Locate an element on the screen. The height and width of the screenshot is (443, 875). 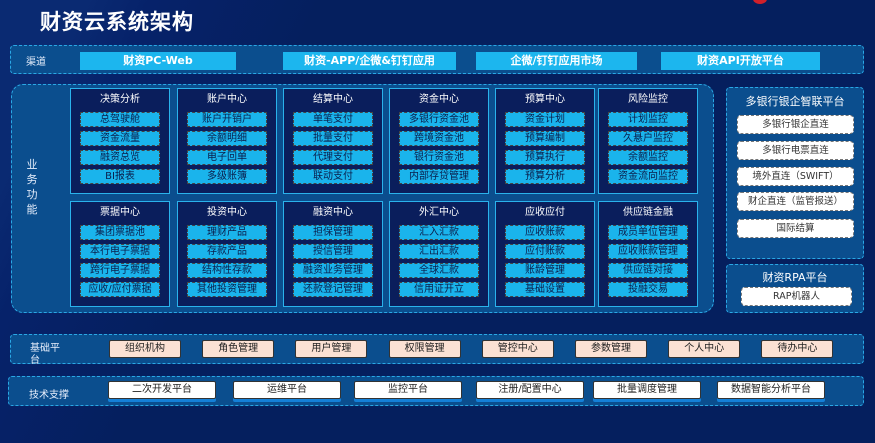
module-title: 决策分析 is located at coordinates (120, 99).